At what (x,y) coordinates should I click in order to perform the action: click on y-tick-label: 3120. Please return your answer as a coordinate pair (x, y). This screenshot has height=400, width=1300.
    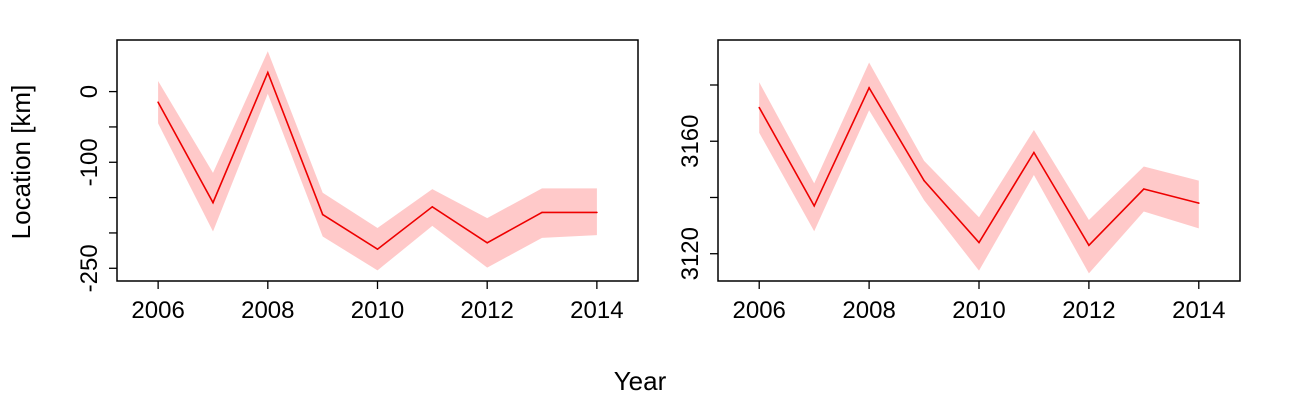
    Looking at the image, I should click on (690, 253).